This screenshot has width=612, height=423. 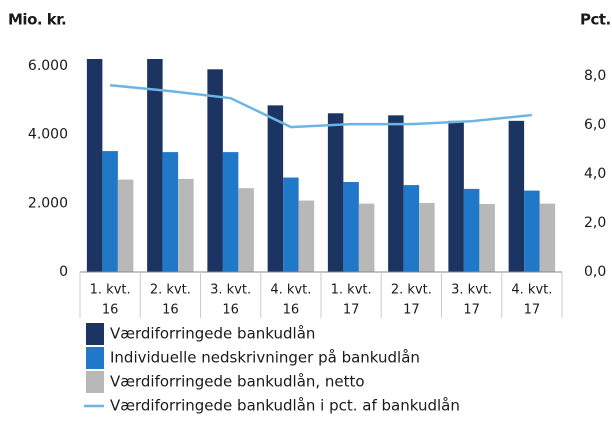 I want to click on y-tick-label: 0, so click(x=63, y=272).